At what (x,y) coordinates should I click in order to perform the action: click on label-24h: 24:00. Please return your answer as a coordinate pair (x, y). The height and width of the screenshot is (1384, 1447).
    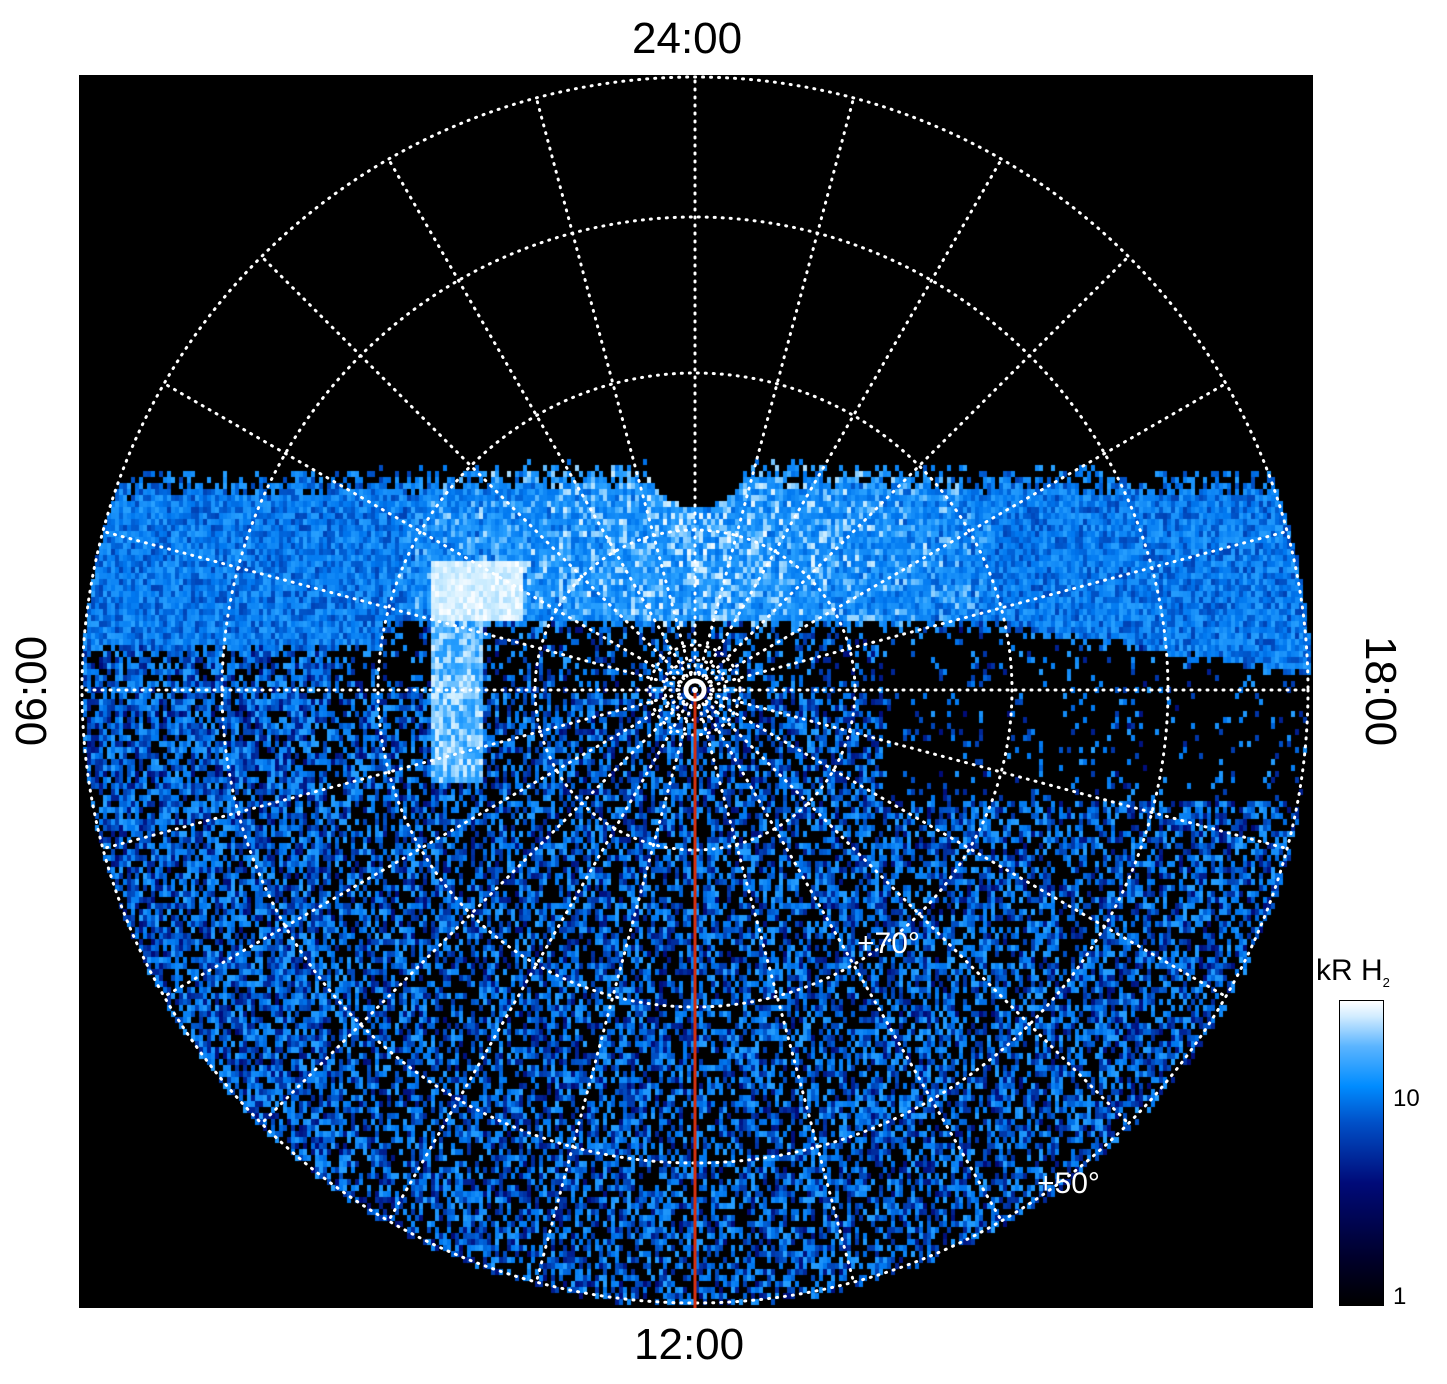
    Looking at the image, I should click on (687, 38).